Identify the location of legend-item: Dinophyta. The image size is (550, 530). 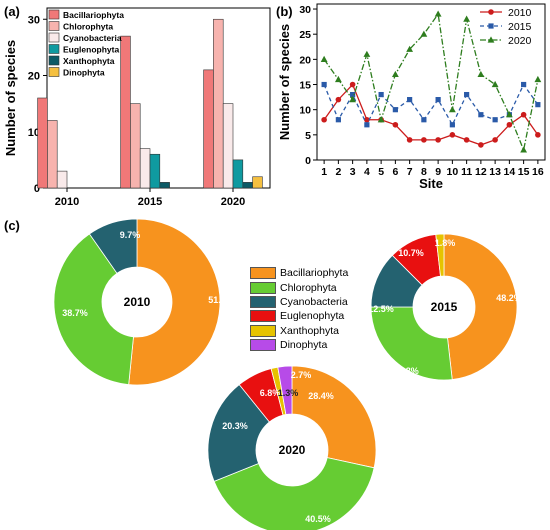
(310, 345).